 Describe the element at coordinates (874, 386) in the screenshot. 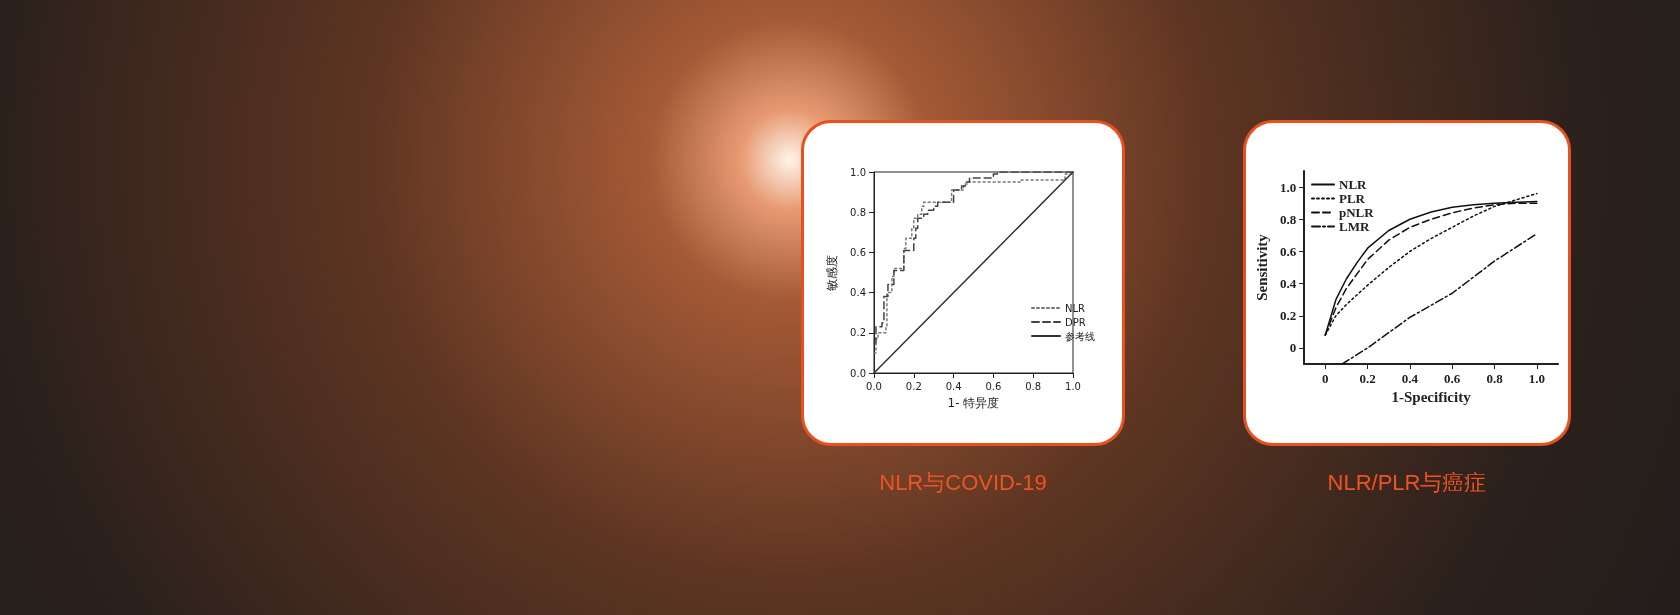

I see `x-tick-label: 0.0` at that location.